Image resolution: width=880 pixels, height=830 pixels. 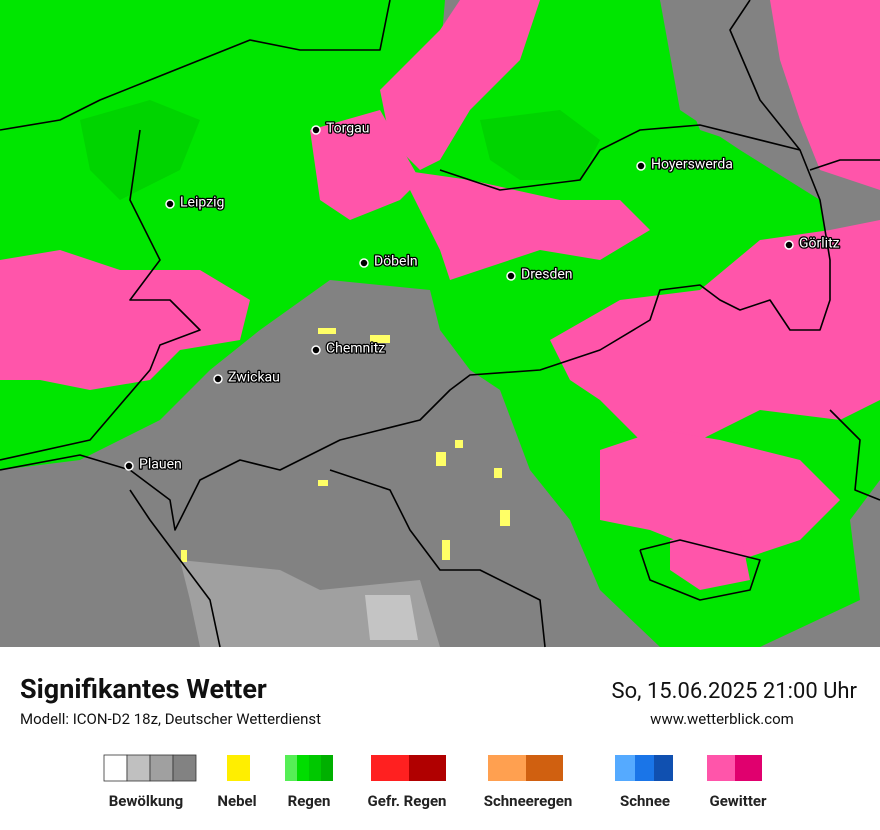 What do you see at coordinates (202, 203) in the screenshot?
I see `city-label: Leipzig` at bounding box center [202, 203].